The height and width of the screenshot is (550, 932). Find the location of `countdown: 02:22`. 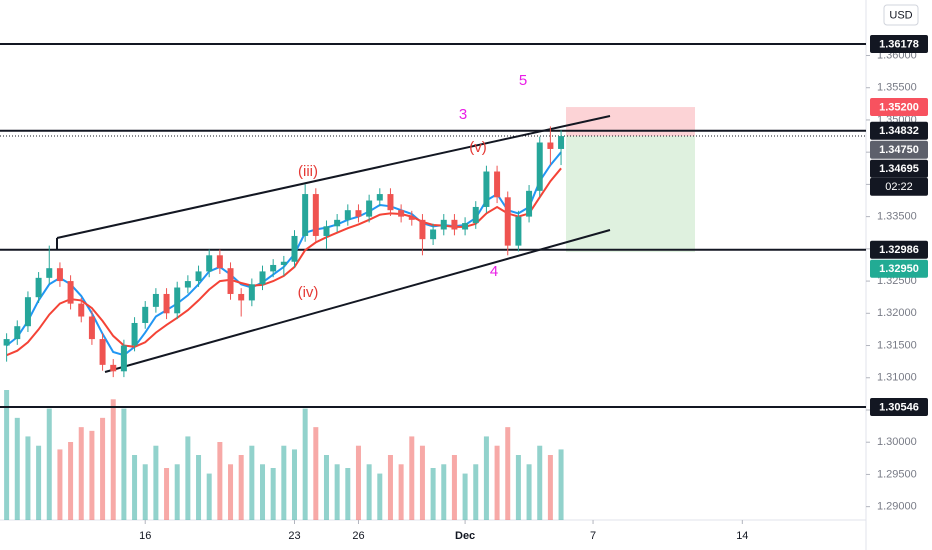

countdown: 02:22 is located at coordinates (899, 187).